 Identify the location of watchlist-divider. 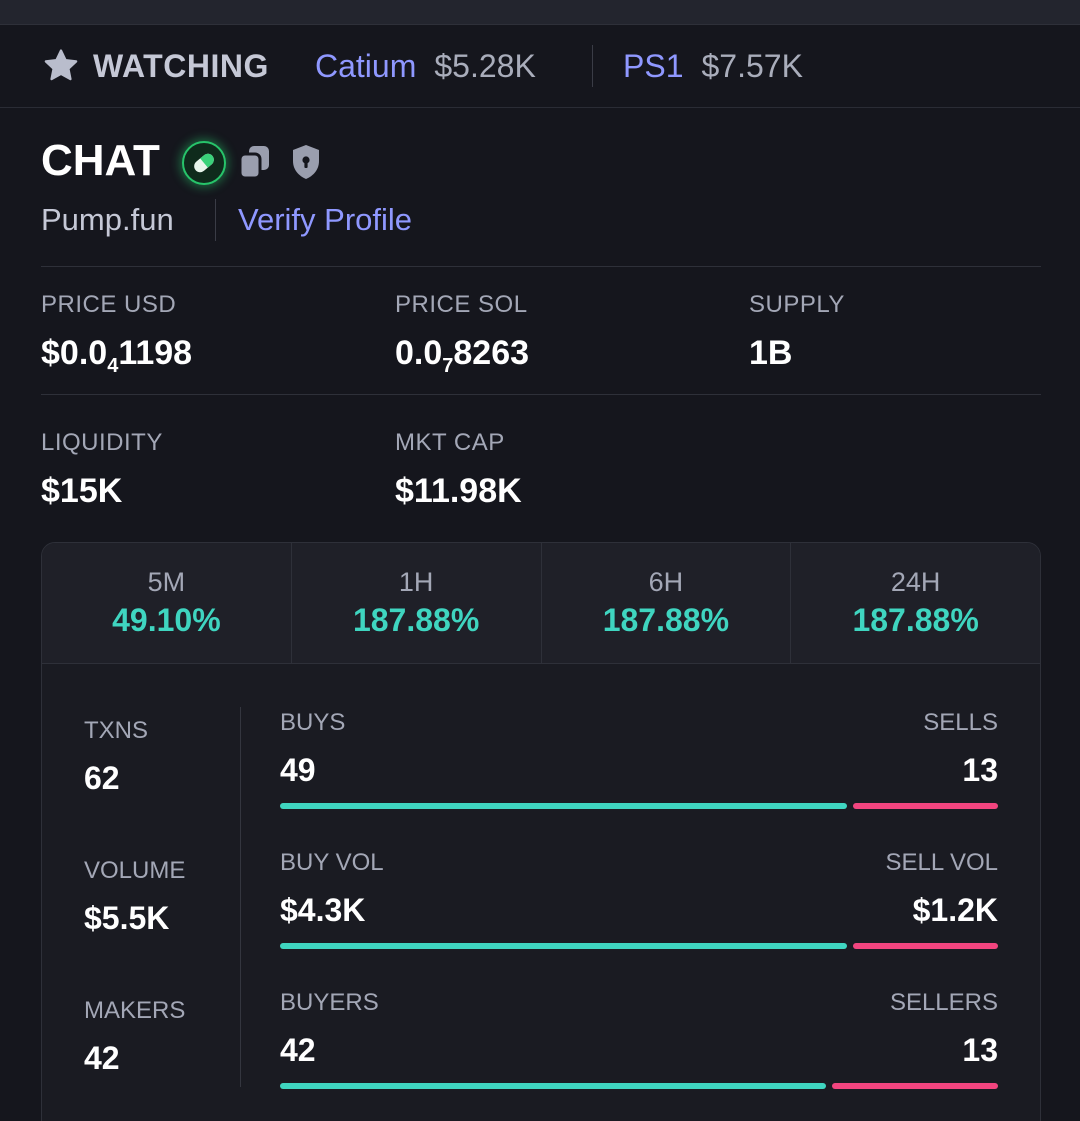
(592, 66).